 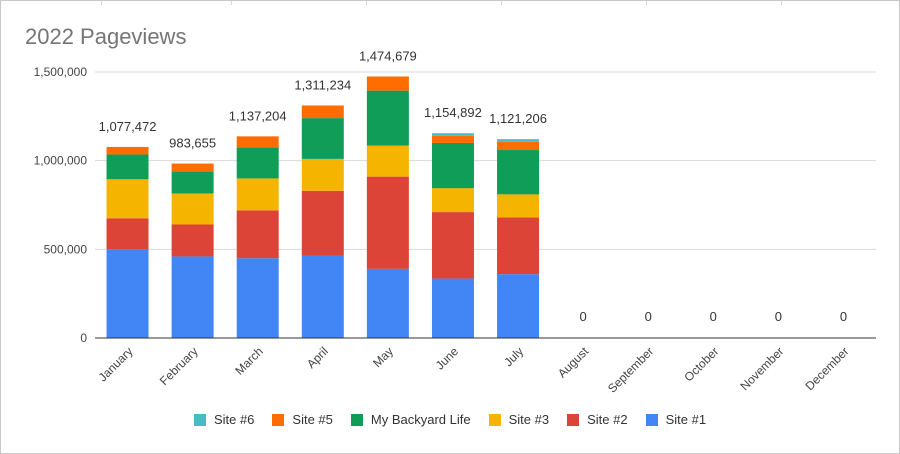 I want to click on bar-total-label: 1,137,204, so click(x=258, y=115).